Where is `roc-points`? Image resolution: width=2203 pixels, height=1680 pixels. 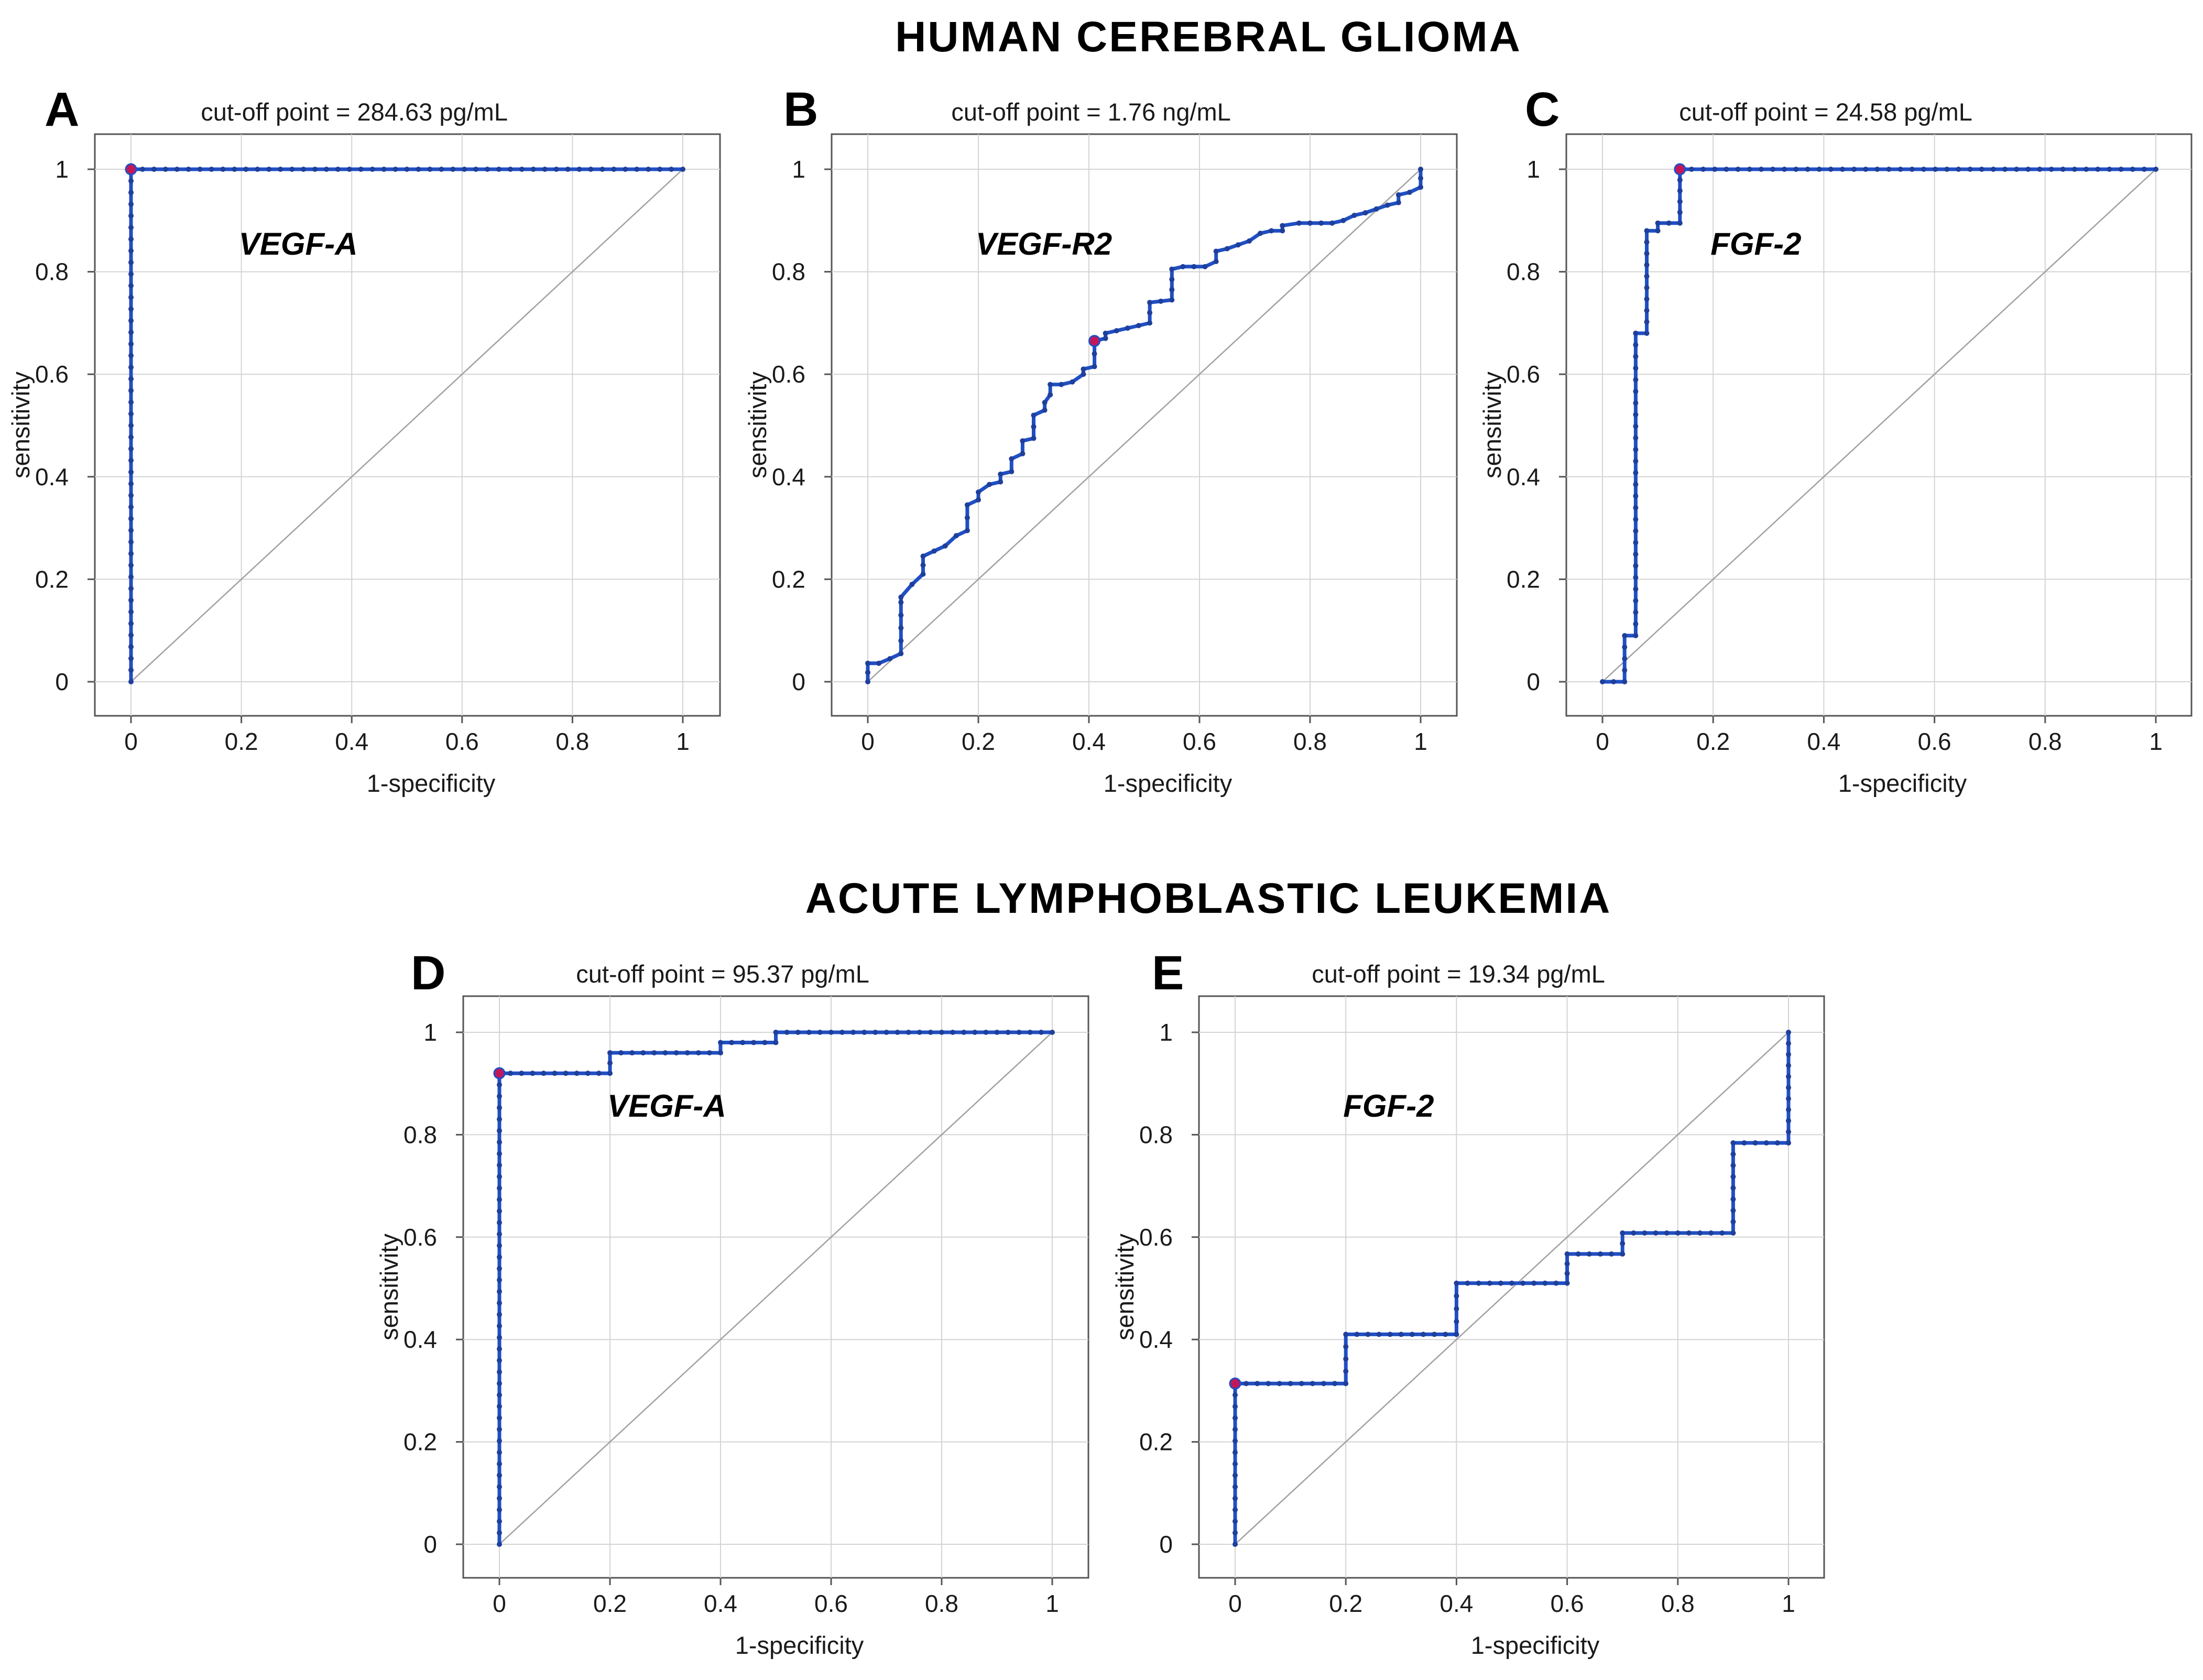
roc-points is located at coordinates (776, 1289).